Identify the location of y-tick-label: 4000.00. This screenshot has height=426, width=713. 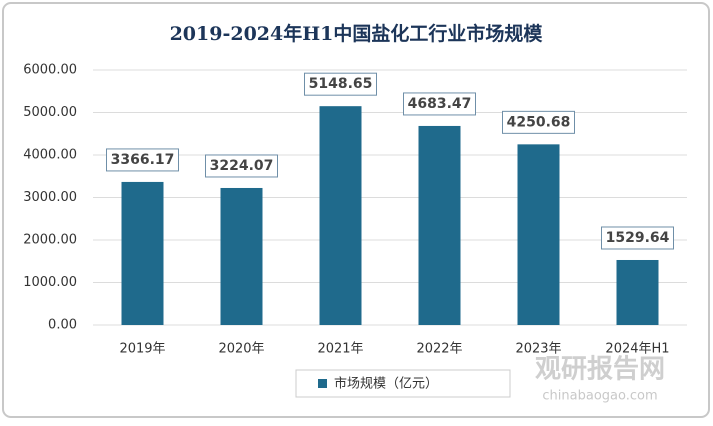
(50, 155).